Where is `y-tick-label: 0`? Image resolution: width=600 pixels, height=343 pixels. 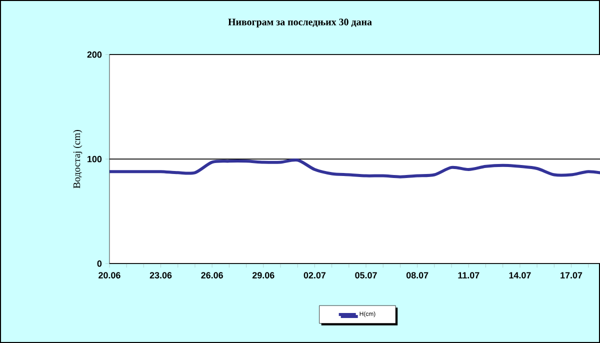
y-tick-label: 0 is located at coordinates (99, 263).